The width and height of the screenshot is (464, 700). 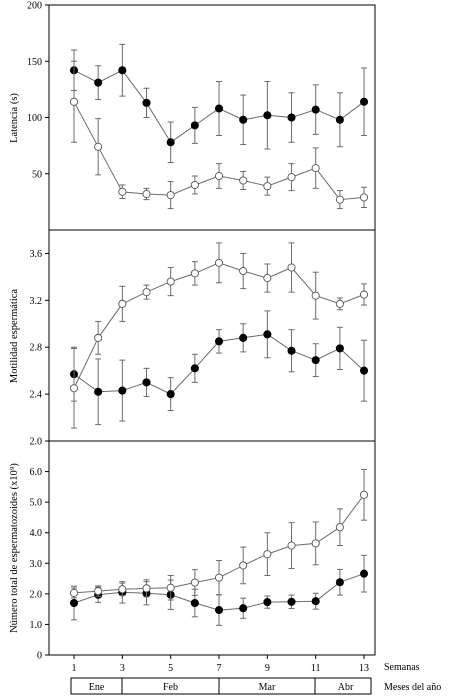 I want to click on panel-1-series-open, so click(x=219, y=135).